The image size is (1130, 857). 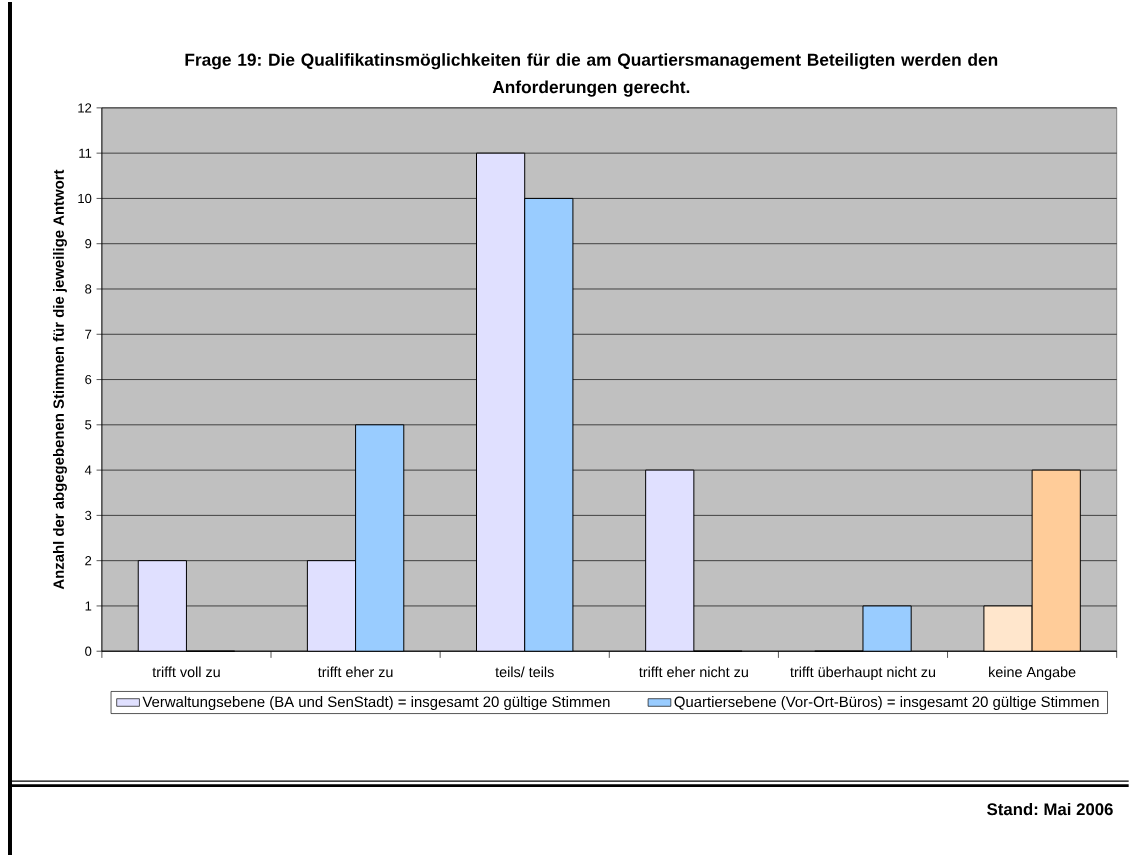 What do you see at coordinates (85, 198) in the screenshot?
I see `y-tick-label: 10` at bounding box center [85, 198].